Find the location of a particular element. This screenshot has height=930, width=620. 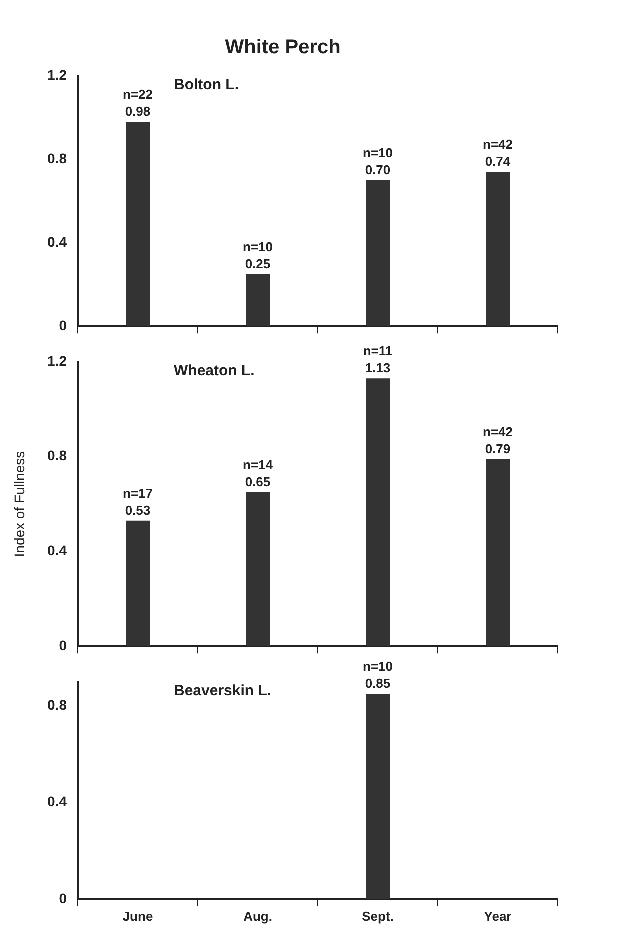

x-tick-label: June is located at coordinates (138, 916).